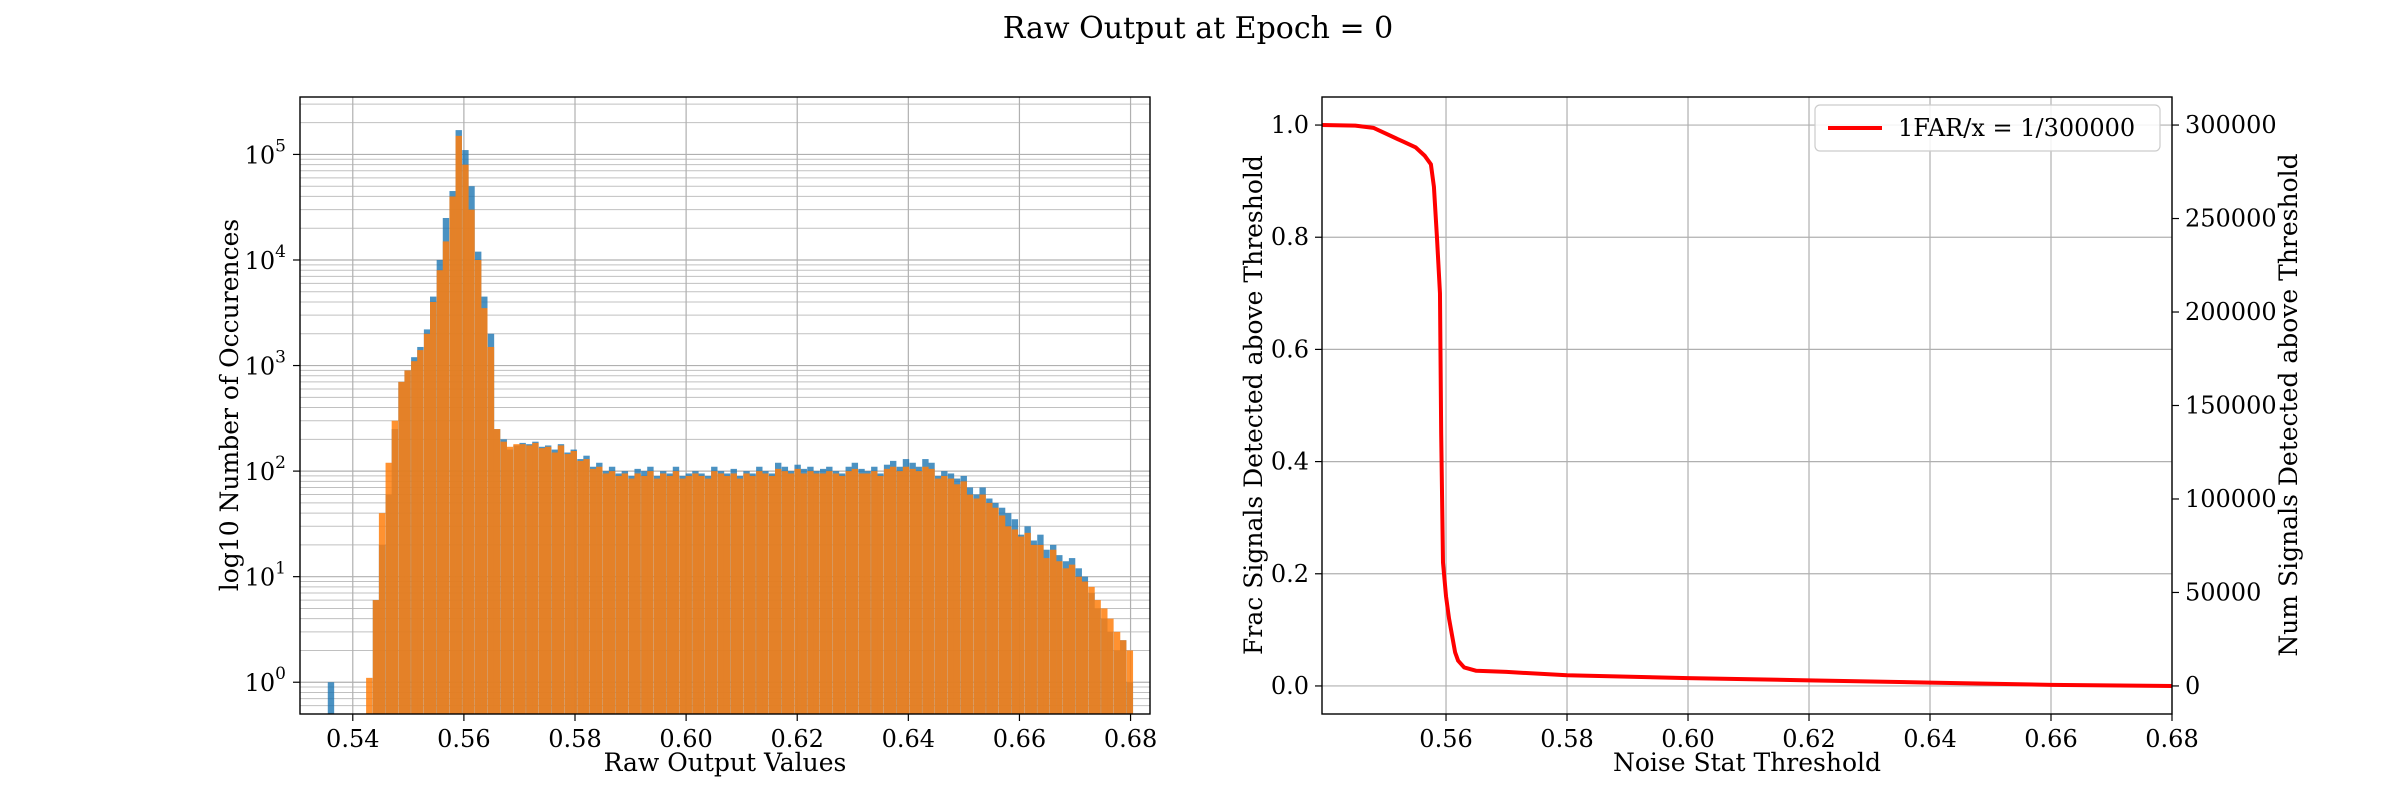 The image size is (2400, 805). I want to click on histogram-y-axis-label: log10 Number of Occurences, so click(229, 405).